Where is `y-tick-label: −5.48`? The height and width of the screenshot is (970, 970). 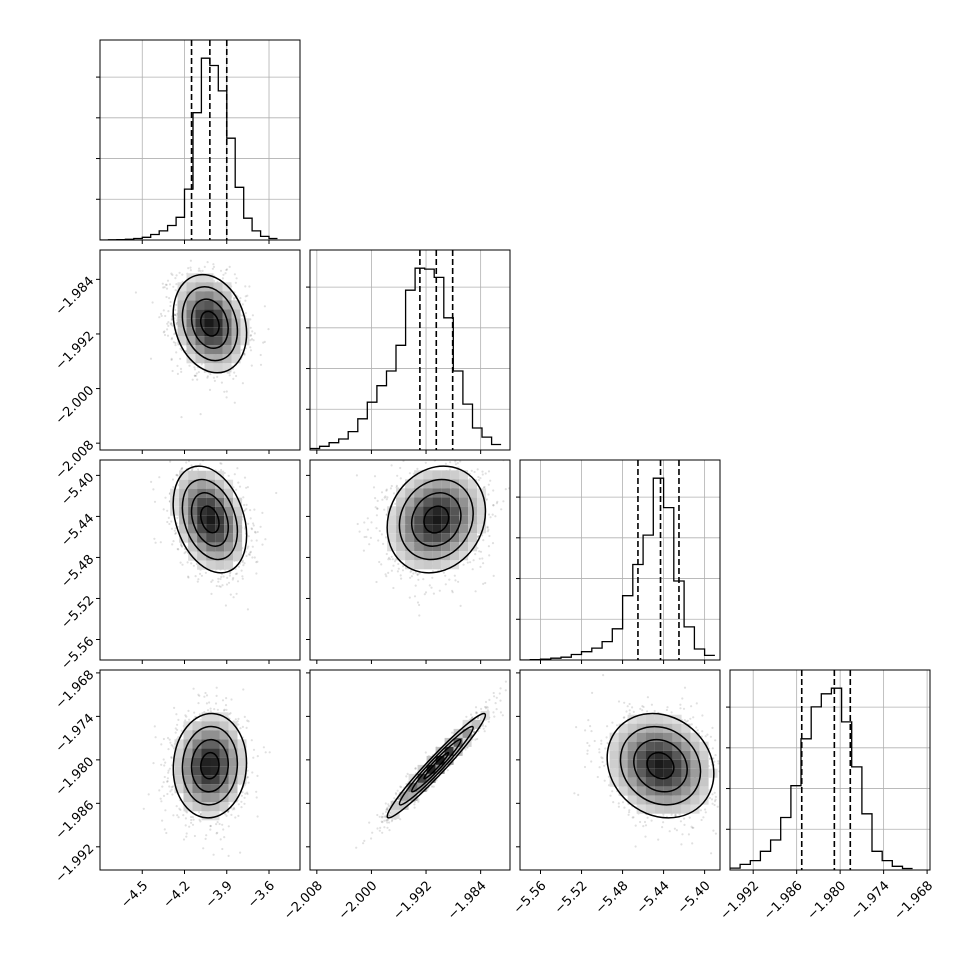 y-tick-label: −5.48 is located at coordinates (78, 571).